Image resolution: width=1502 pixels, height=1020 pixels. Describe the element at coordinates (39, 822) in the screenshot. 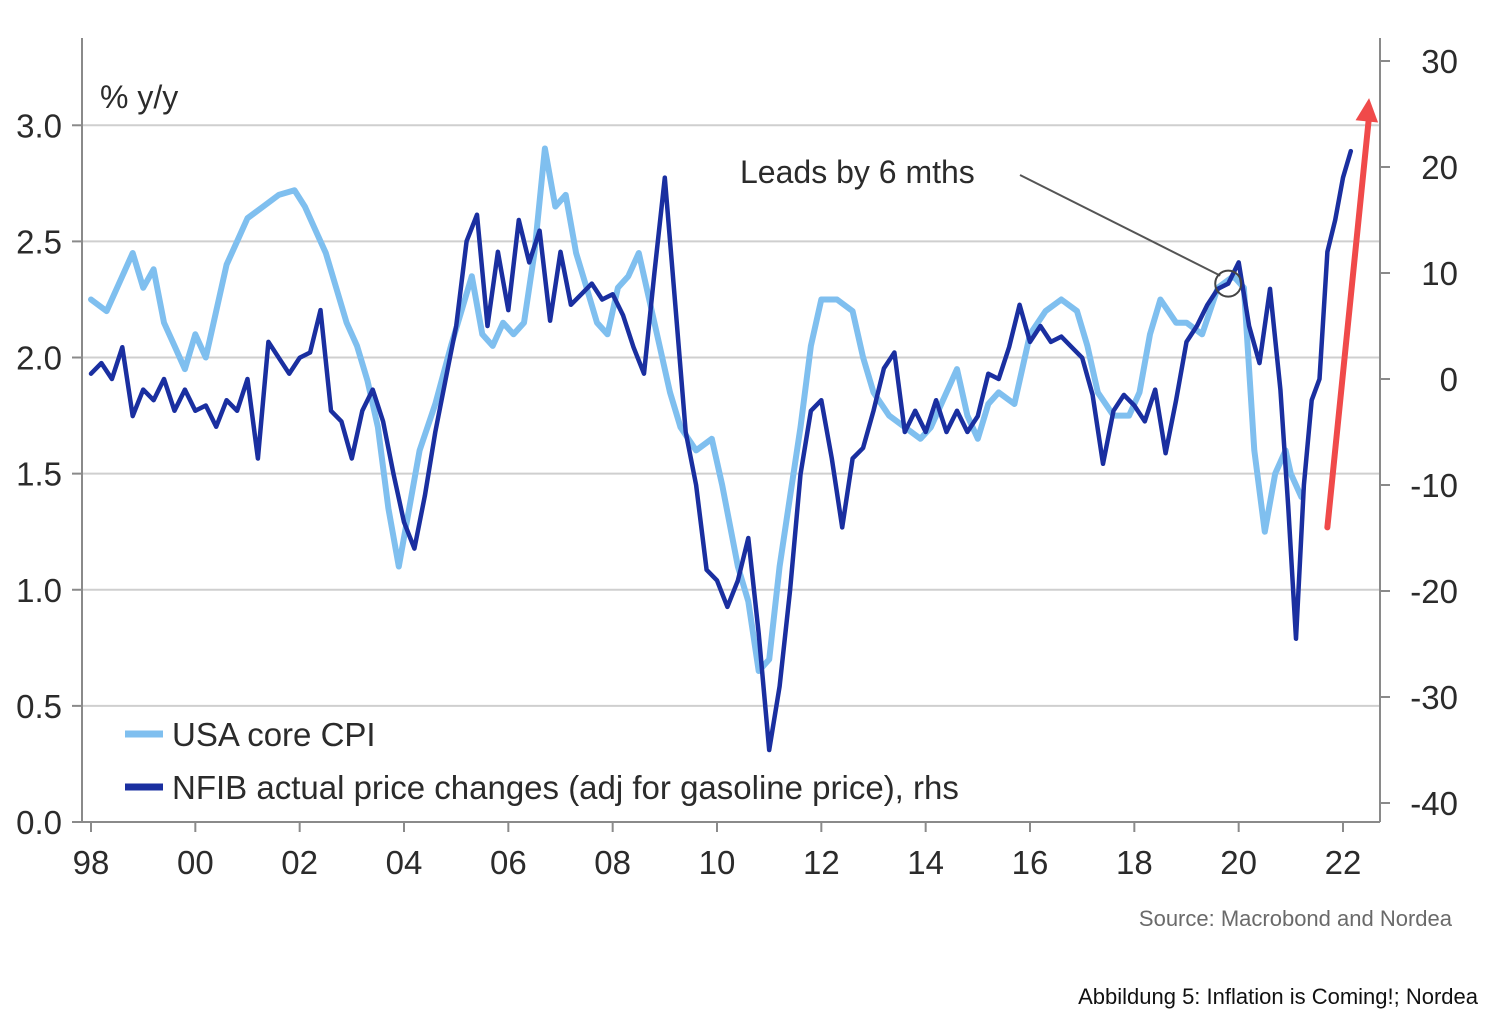

I see `y-tick-label-left: 0.0` at that location.